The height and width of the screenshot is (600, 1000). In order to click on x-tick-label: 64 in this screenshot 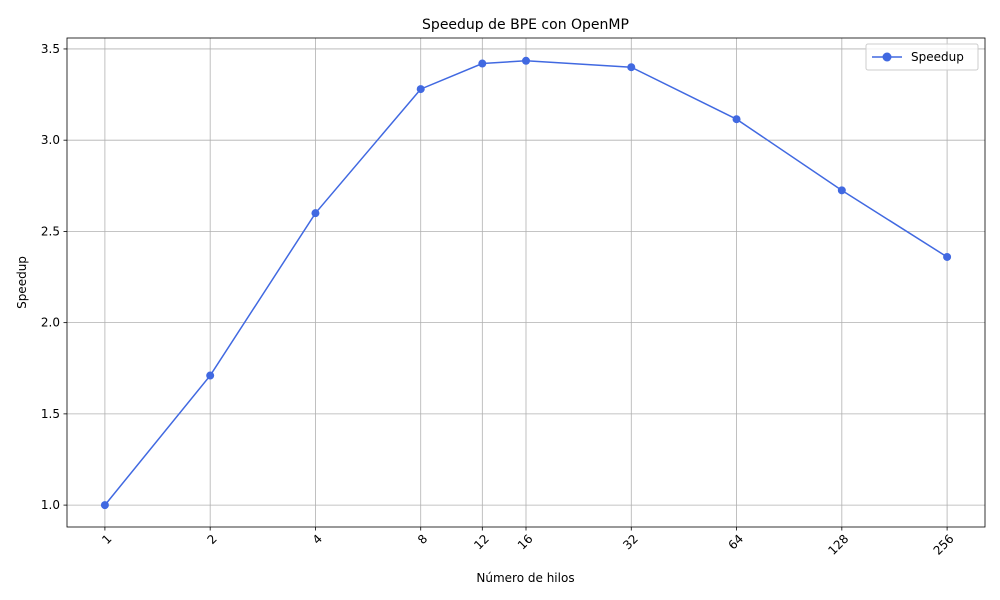, I will do `click(735, 542)`.